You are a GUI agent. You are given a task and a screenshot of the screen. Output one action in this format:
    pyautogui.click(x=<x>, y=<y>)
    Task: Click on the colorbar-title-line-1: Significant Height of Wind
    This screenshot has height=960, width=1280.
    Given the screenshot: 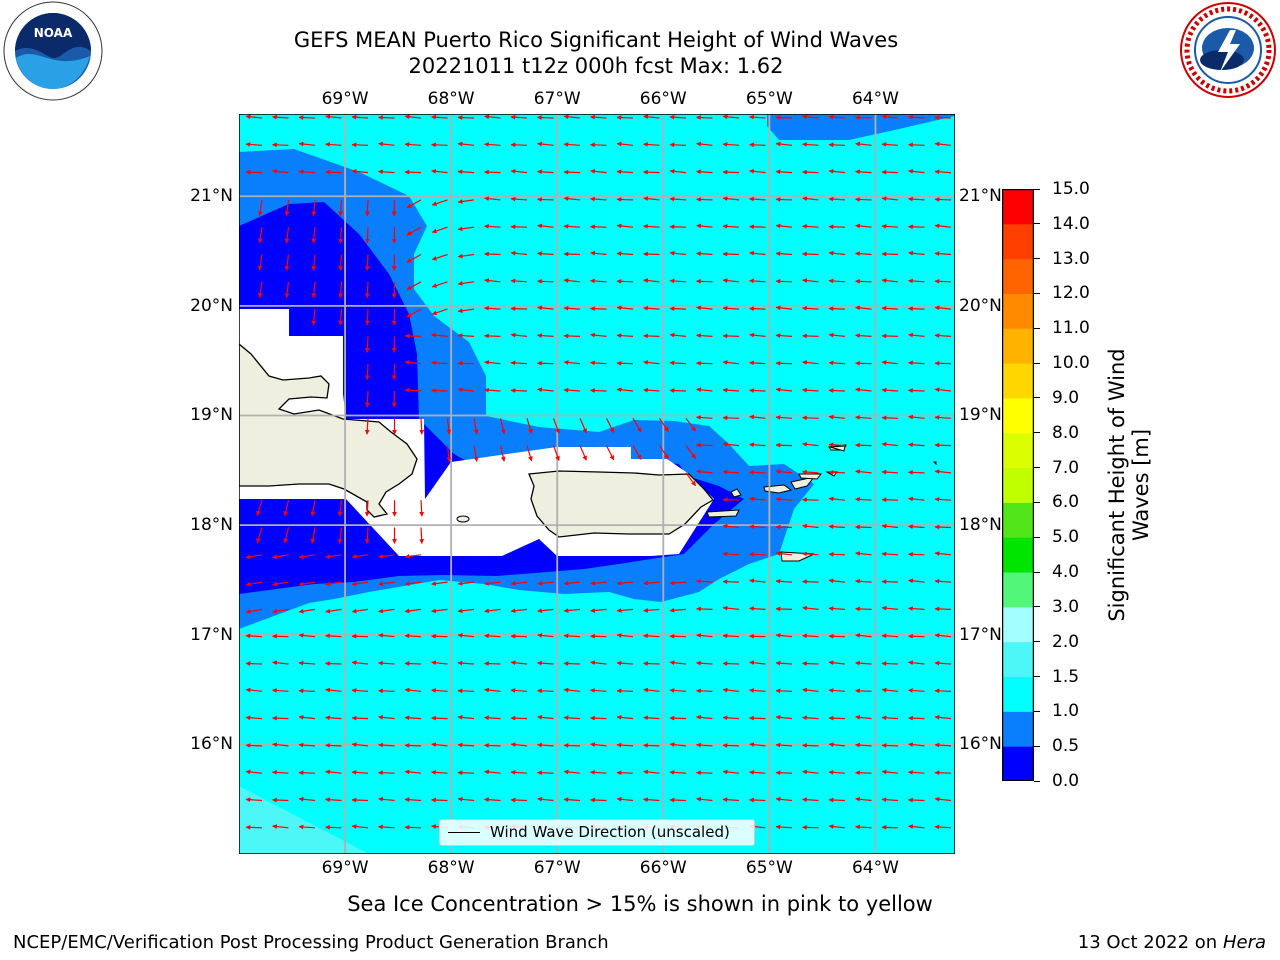 What is the action you would take?
    pyautogui.click(x=1117, y=485)
    